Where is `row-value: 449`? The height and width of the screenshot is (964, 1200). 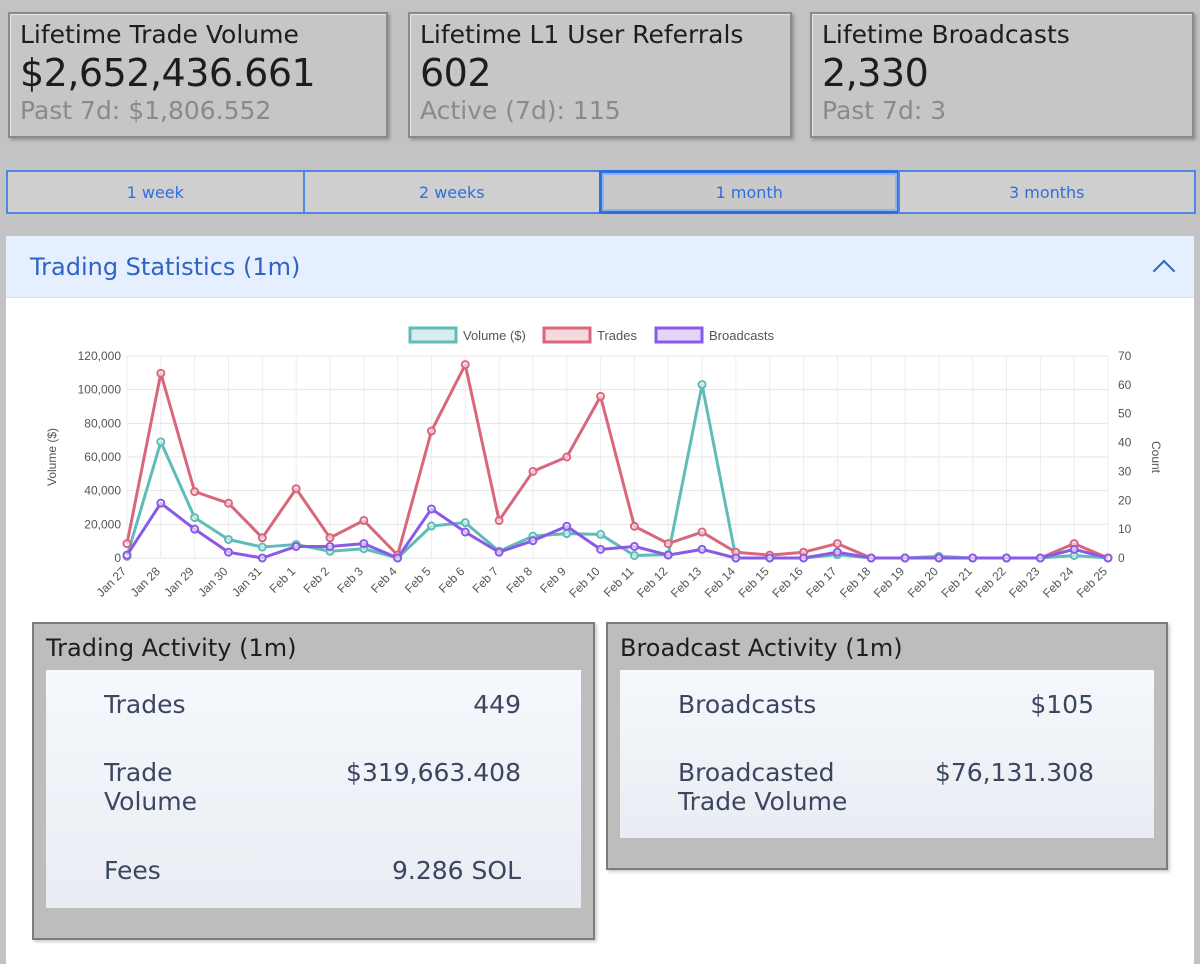 row-value: 449 is located at coordinates (497, 704).